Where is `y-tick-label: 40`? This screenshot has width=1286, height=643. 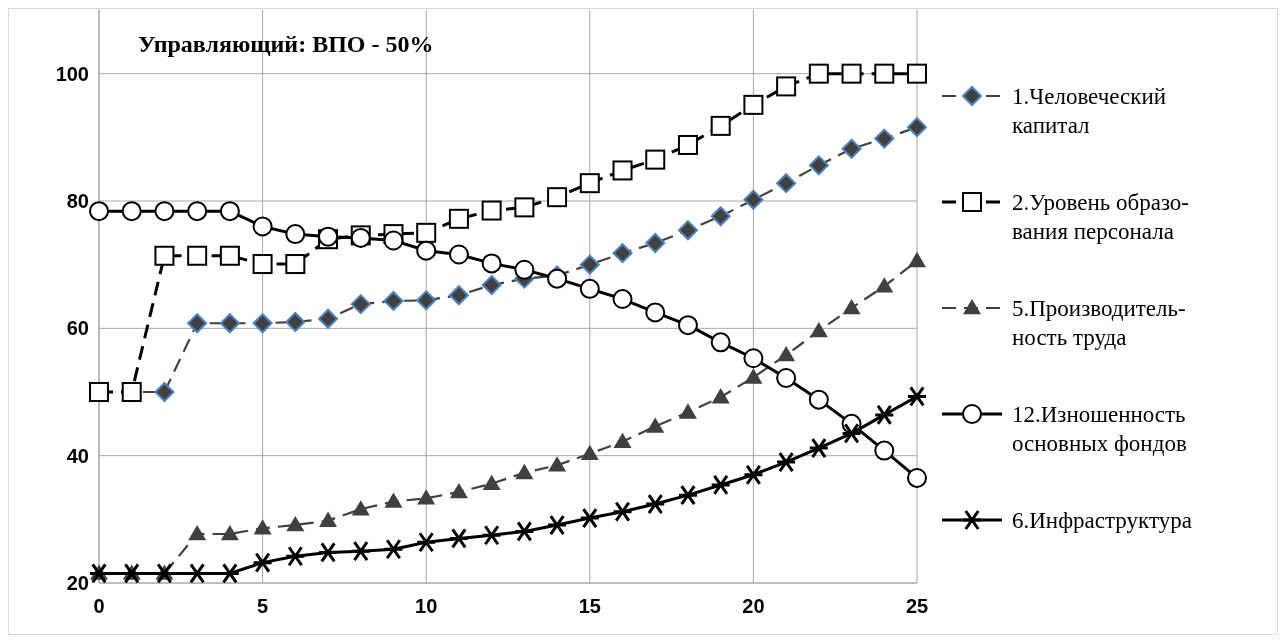
y-tick-label: 40 is located at coordinates (77, 455).